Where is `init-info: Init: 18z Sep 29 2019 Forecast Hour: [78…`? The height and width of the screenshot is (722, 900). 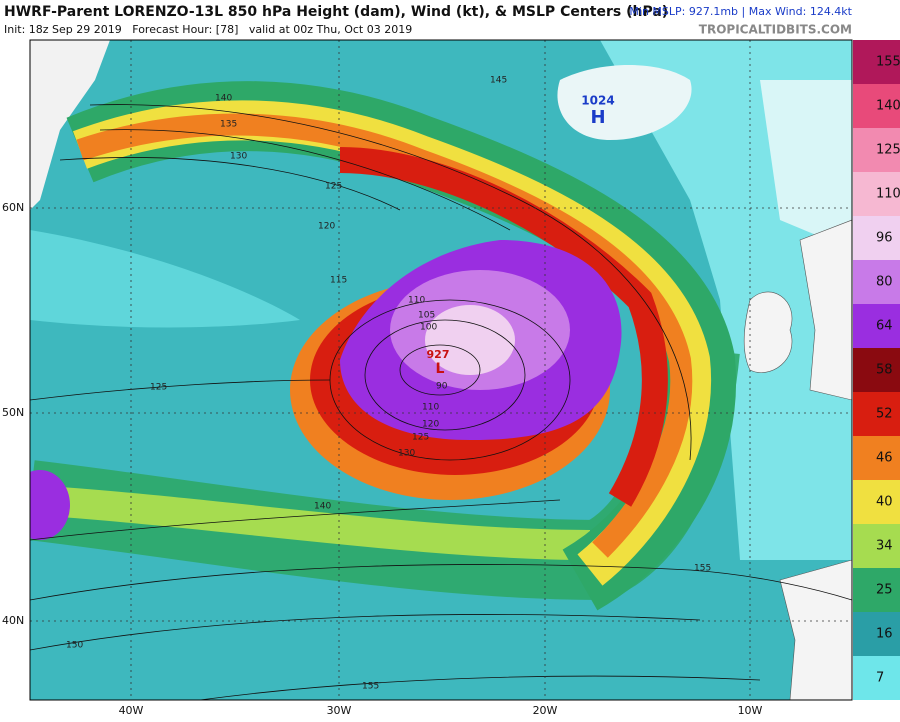 init-info: Init: 18z Sep 29 2019 Forecast Hour: [78… is located at coordinates (208, 29).